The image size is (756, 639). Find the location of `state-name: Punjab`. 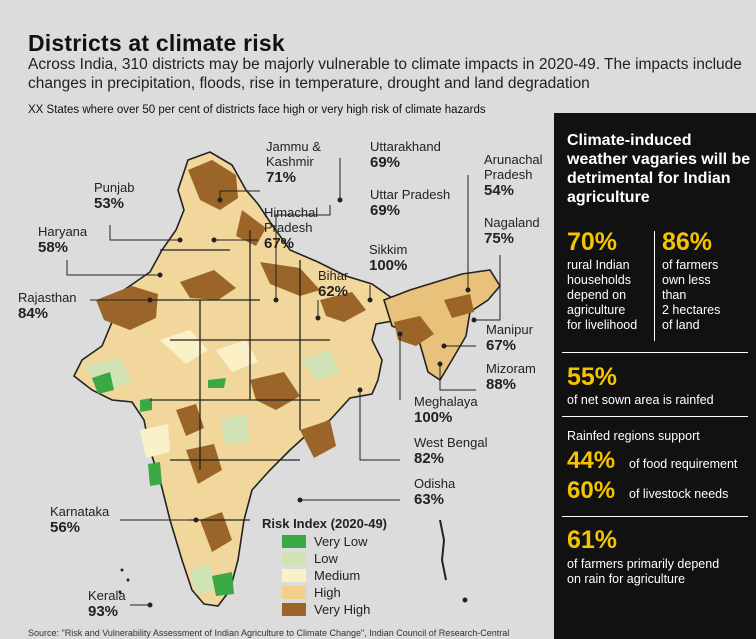

state-name: Punjab is located at coordinates (114, 187).